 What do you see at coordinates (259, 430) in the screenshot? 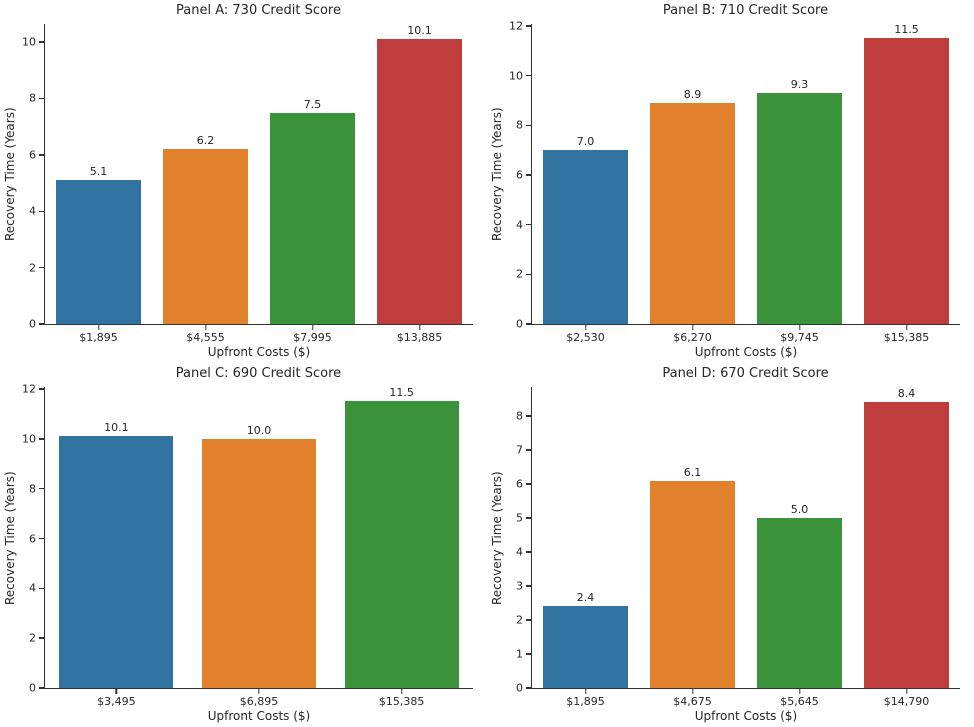
I see `bar-value-label: 10.0` at bounding box center [259, 430].